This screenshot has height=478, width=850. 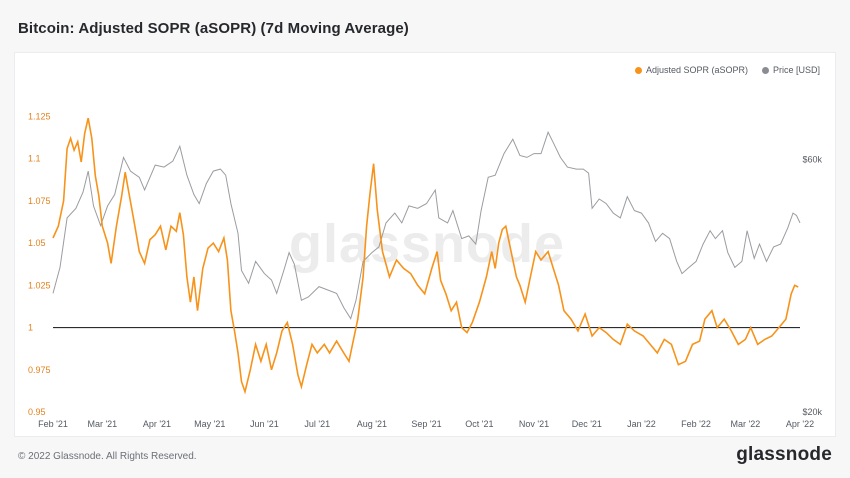 I want to click on brand-logo: glassnode, so click(x=784, y=454).